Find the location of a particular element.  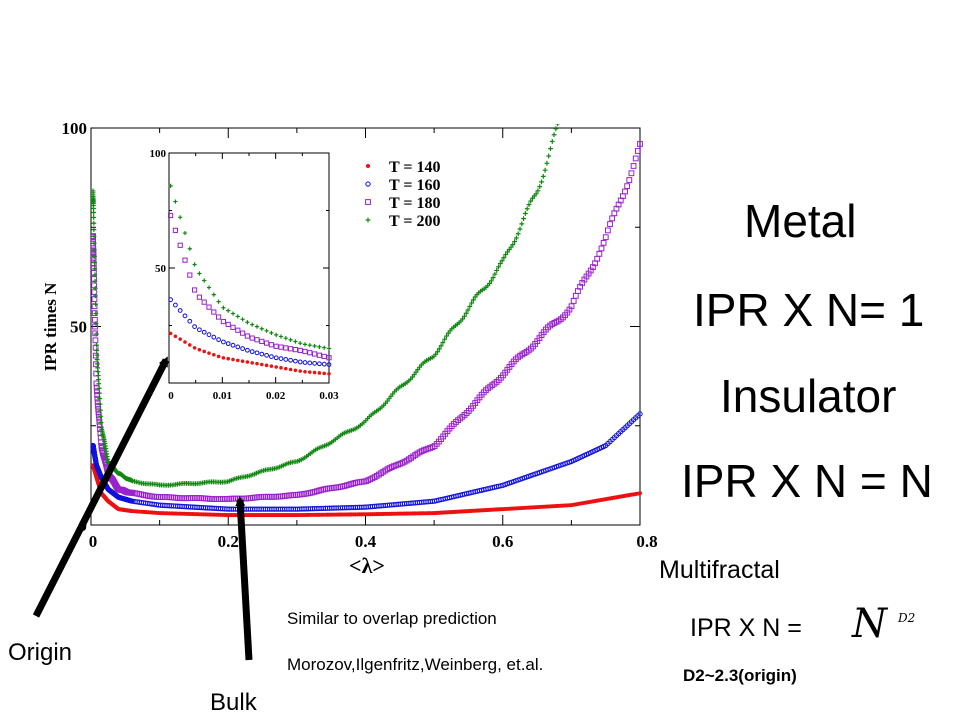

inset-x-tick-label: 0.02 is located at coordinates (276, 396).